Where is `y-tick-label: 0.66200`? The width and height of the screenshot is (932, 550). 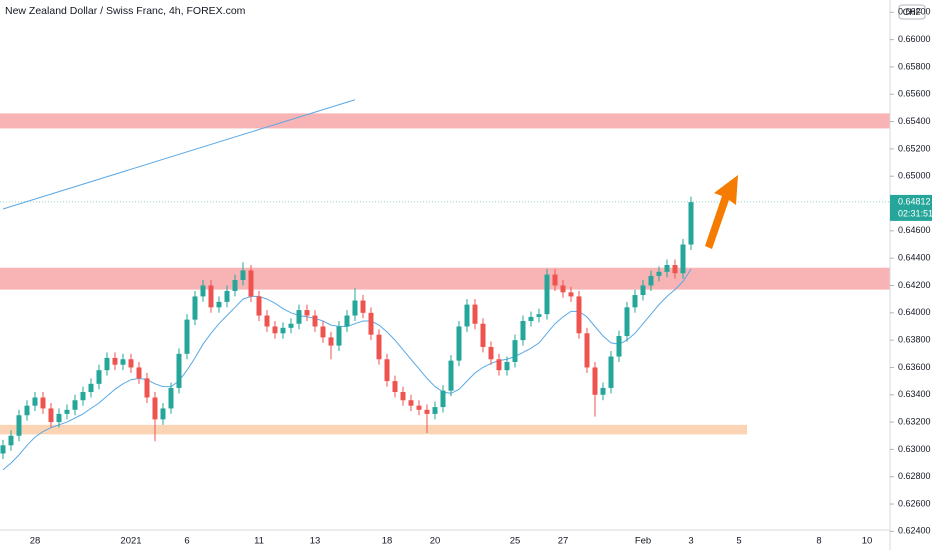
y-tick-label: 0.66200 is located at coordinates (914, 12).